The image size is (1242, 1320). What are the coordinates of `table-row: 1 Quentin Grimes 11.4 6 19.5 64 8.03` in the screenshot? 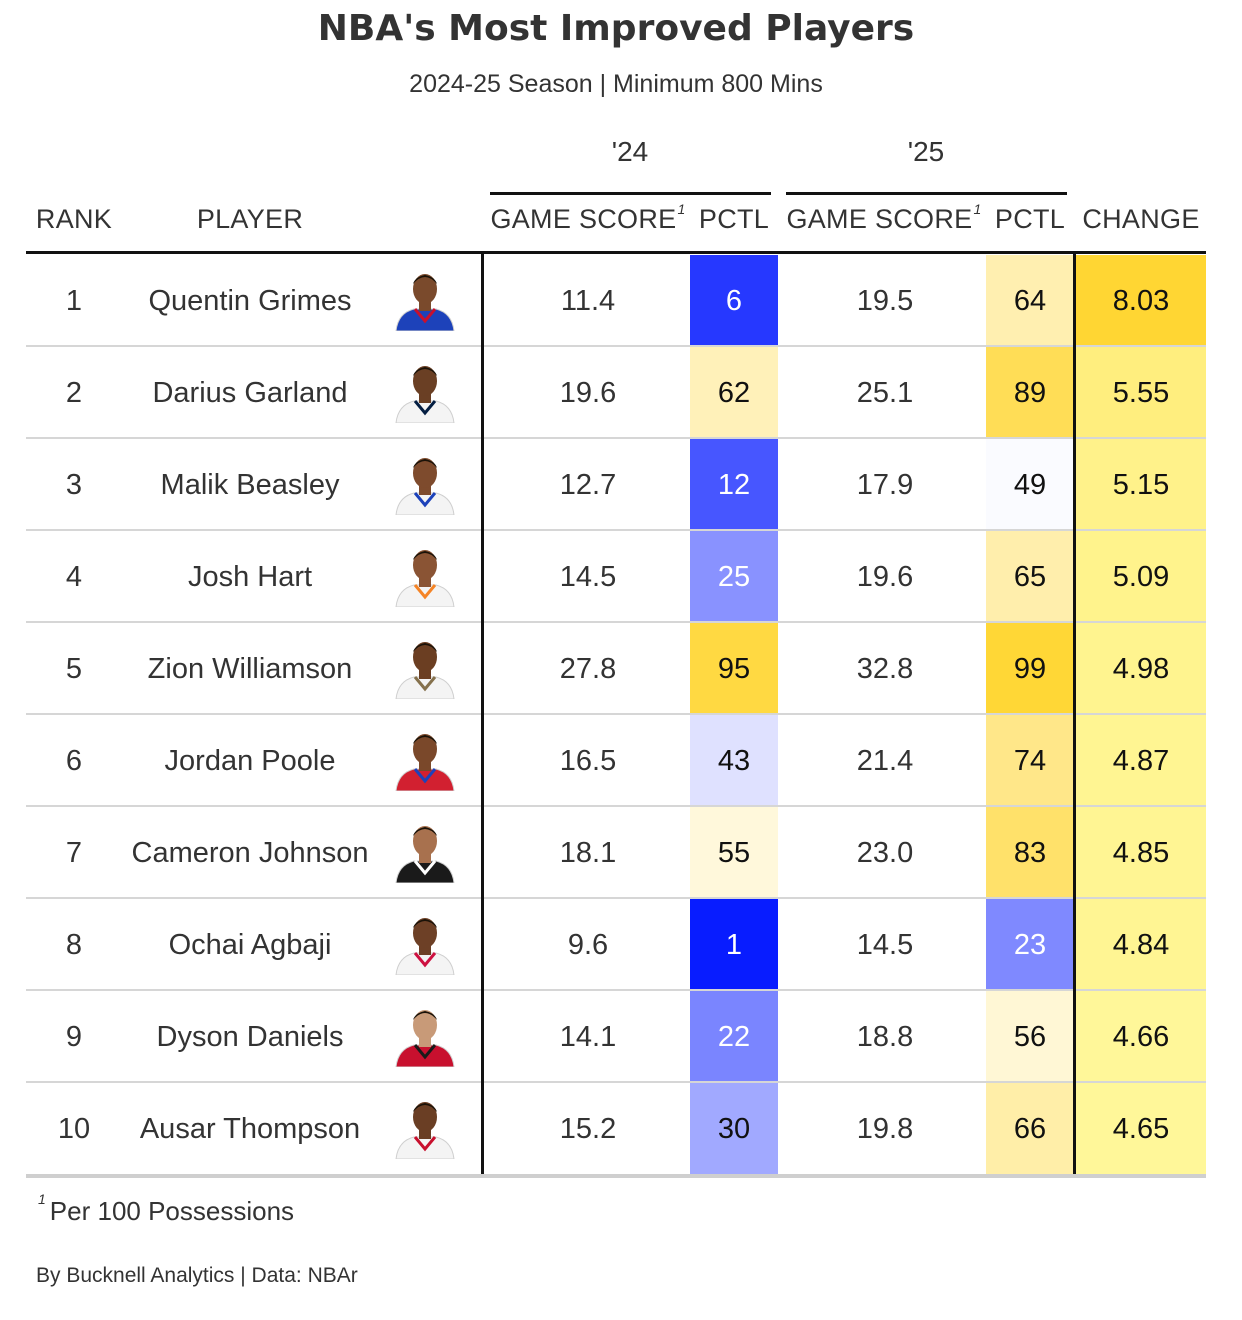 It's located at (616, 301).